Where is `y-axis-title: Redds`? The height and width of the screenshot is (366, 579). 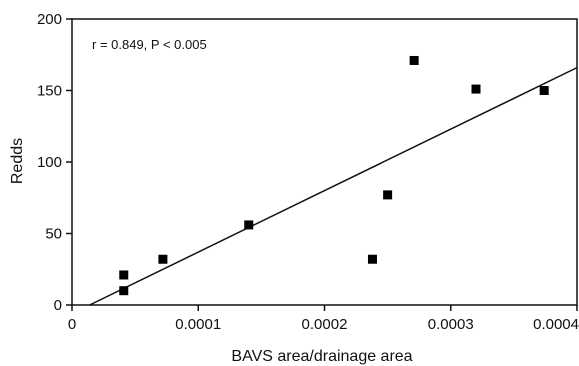
y-axis-title: Redds is located at coordinates (17, 161).